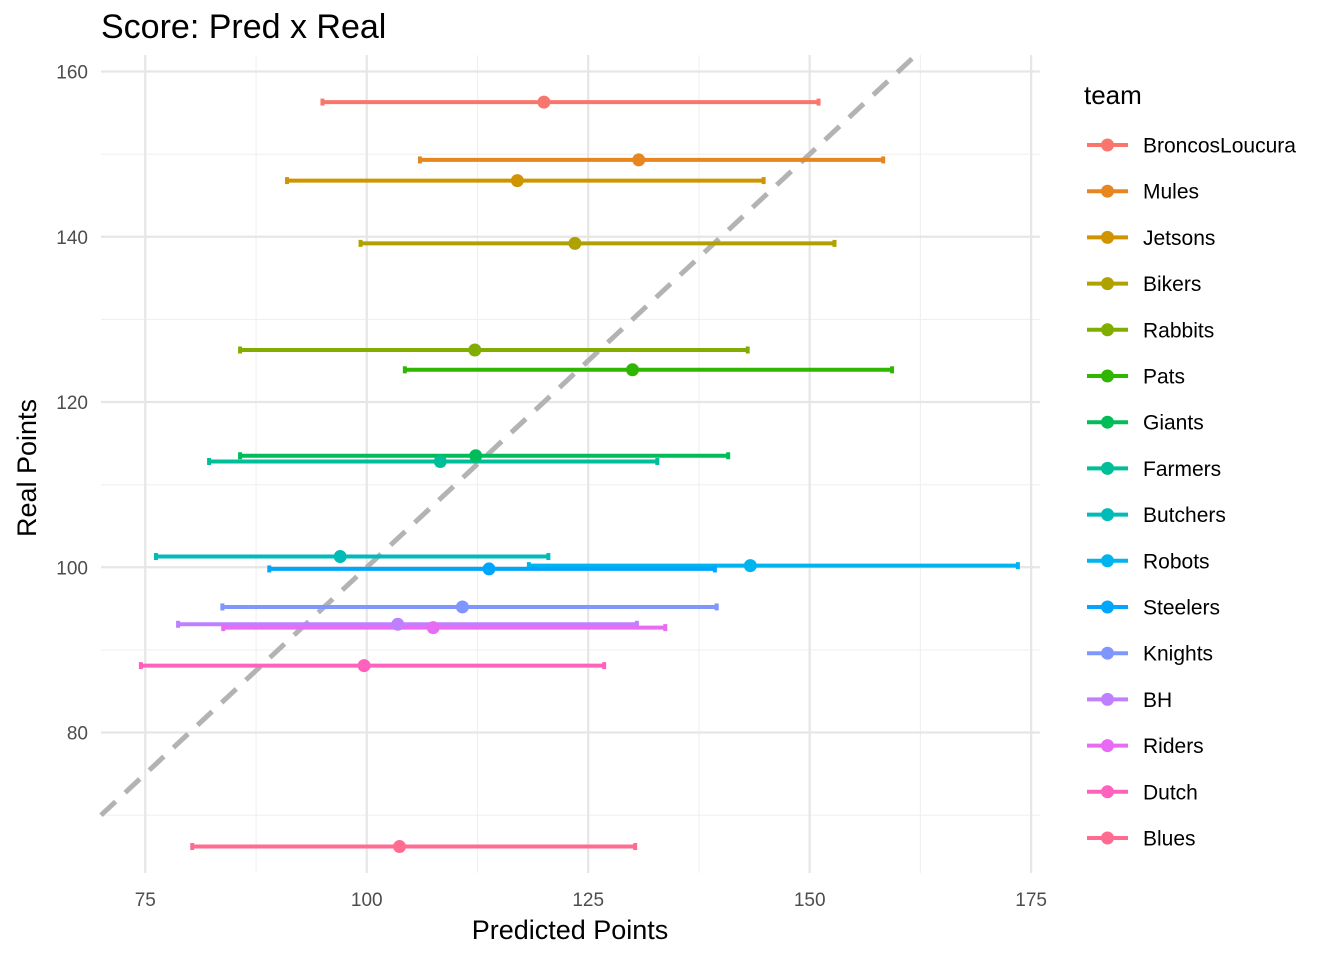 The height and width of the screenshot is (960, 1344). Describe the element at coordinates (597, 243) in the screenshot. I see `errorbar-bikers` at that location.